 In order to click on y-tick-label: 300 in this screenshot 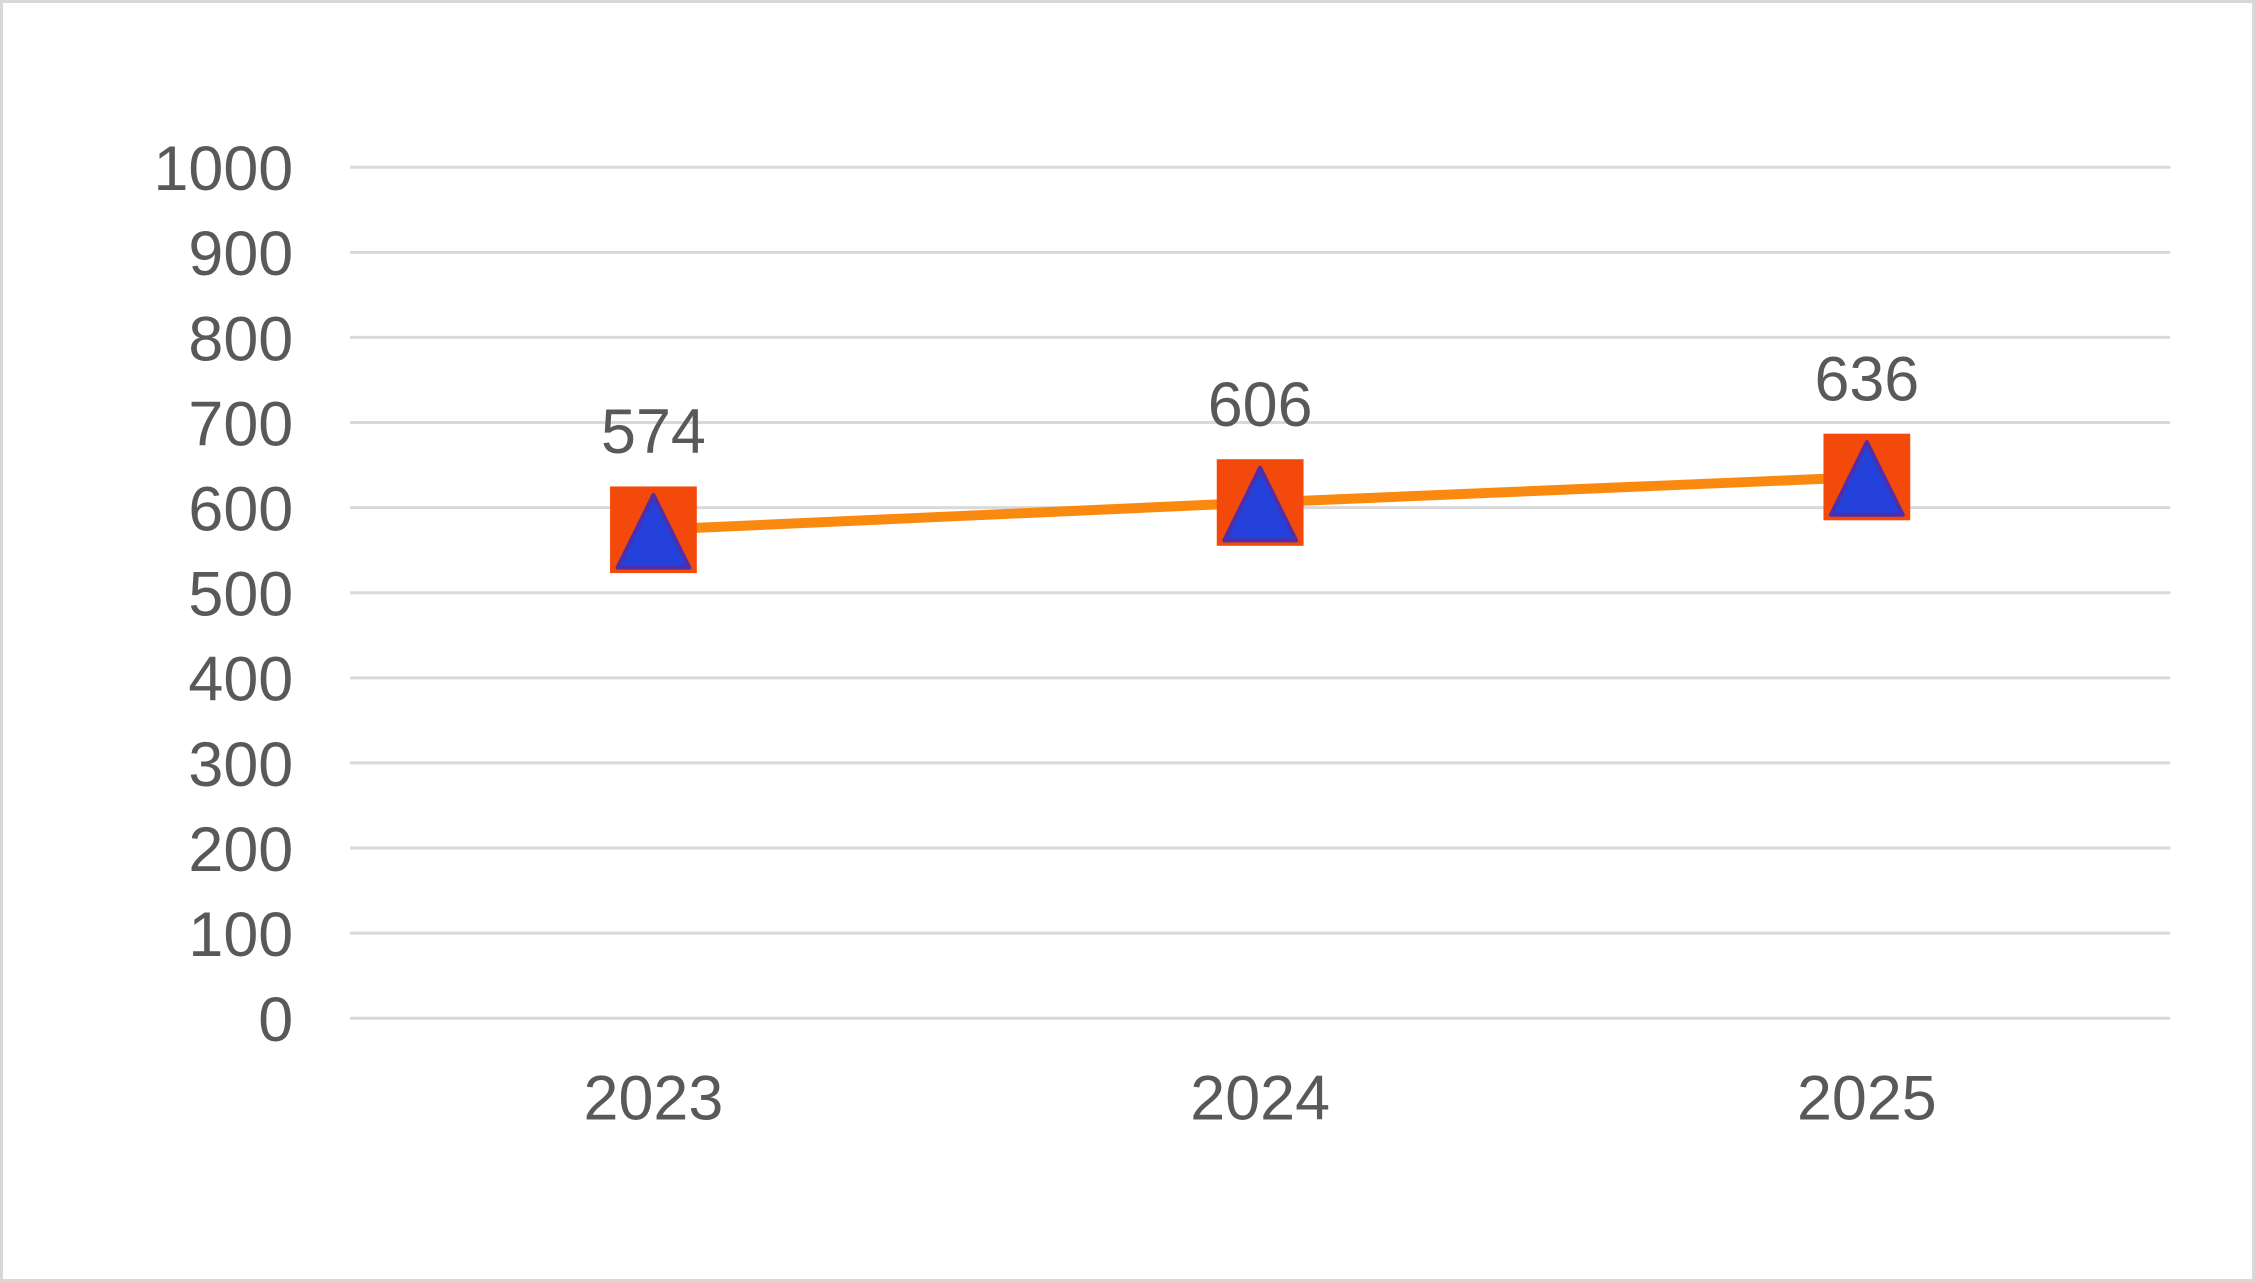, I will do `click(240, 765)`.